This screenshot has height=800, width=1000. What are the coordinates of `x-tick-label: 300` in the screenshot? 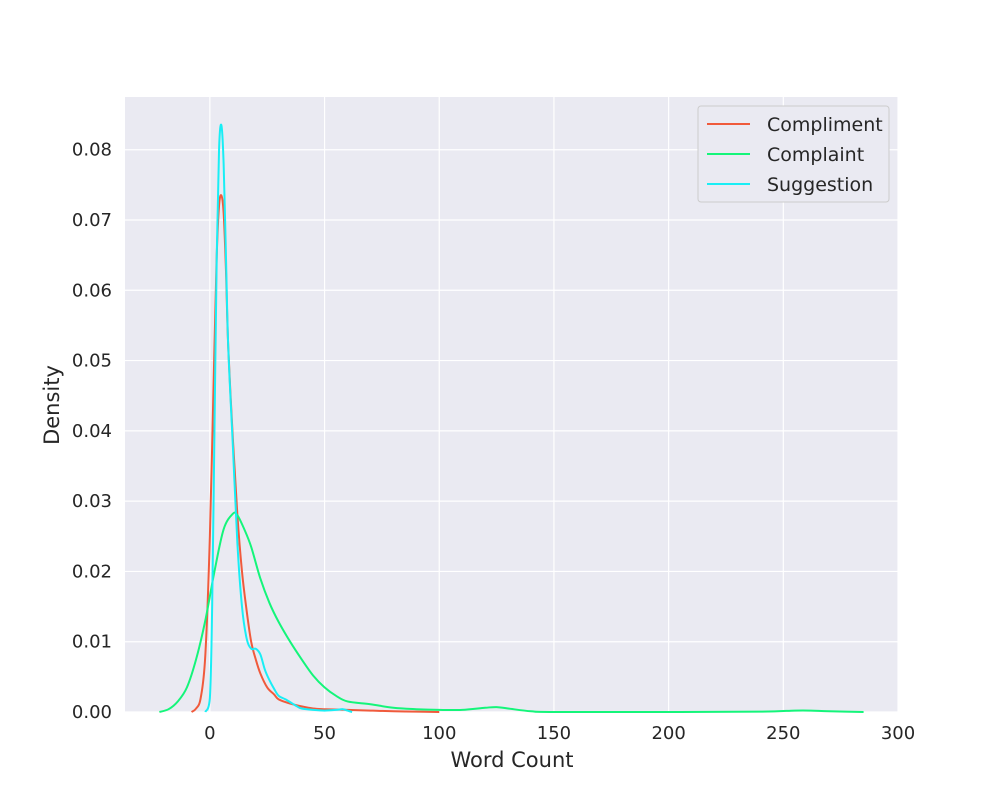 It's located at (898, 733).